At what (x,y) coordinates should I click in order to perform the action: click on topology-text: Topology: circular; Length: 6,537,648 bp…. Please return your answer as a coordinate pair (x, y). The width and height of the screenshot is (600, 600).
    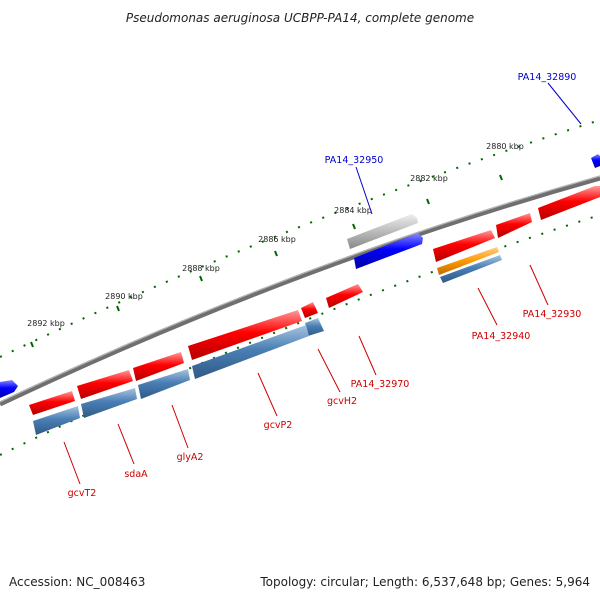
    Looking at the image, I should click on (424, 582).